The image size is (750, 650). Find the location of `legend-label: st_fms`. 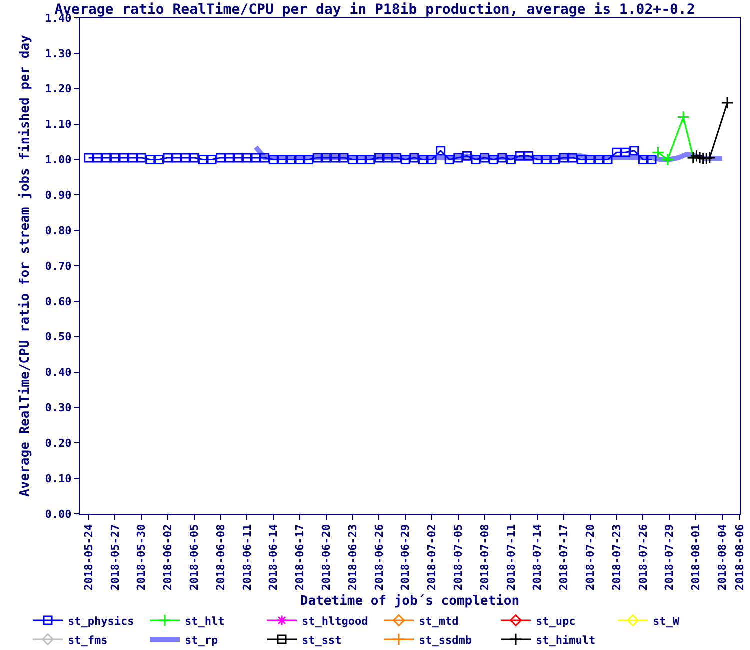

legend-label: st_fms is located at coordinates (88, 640).